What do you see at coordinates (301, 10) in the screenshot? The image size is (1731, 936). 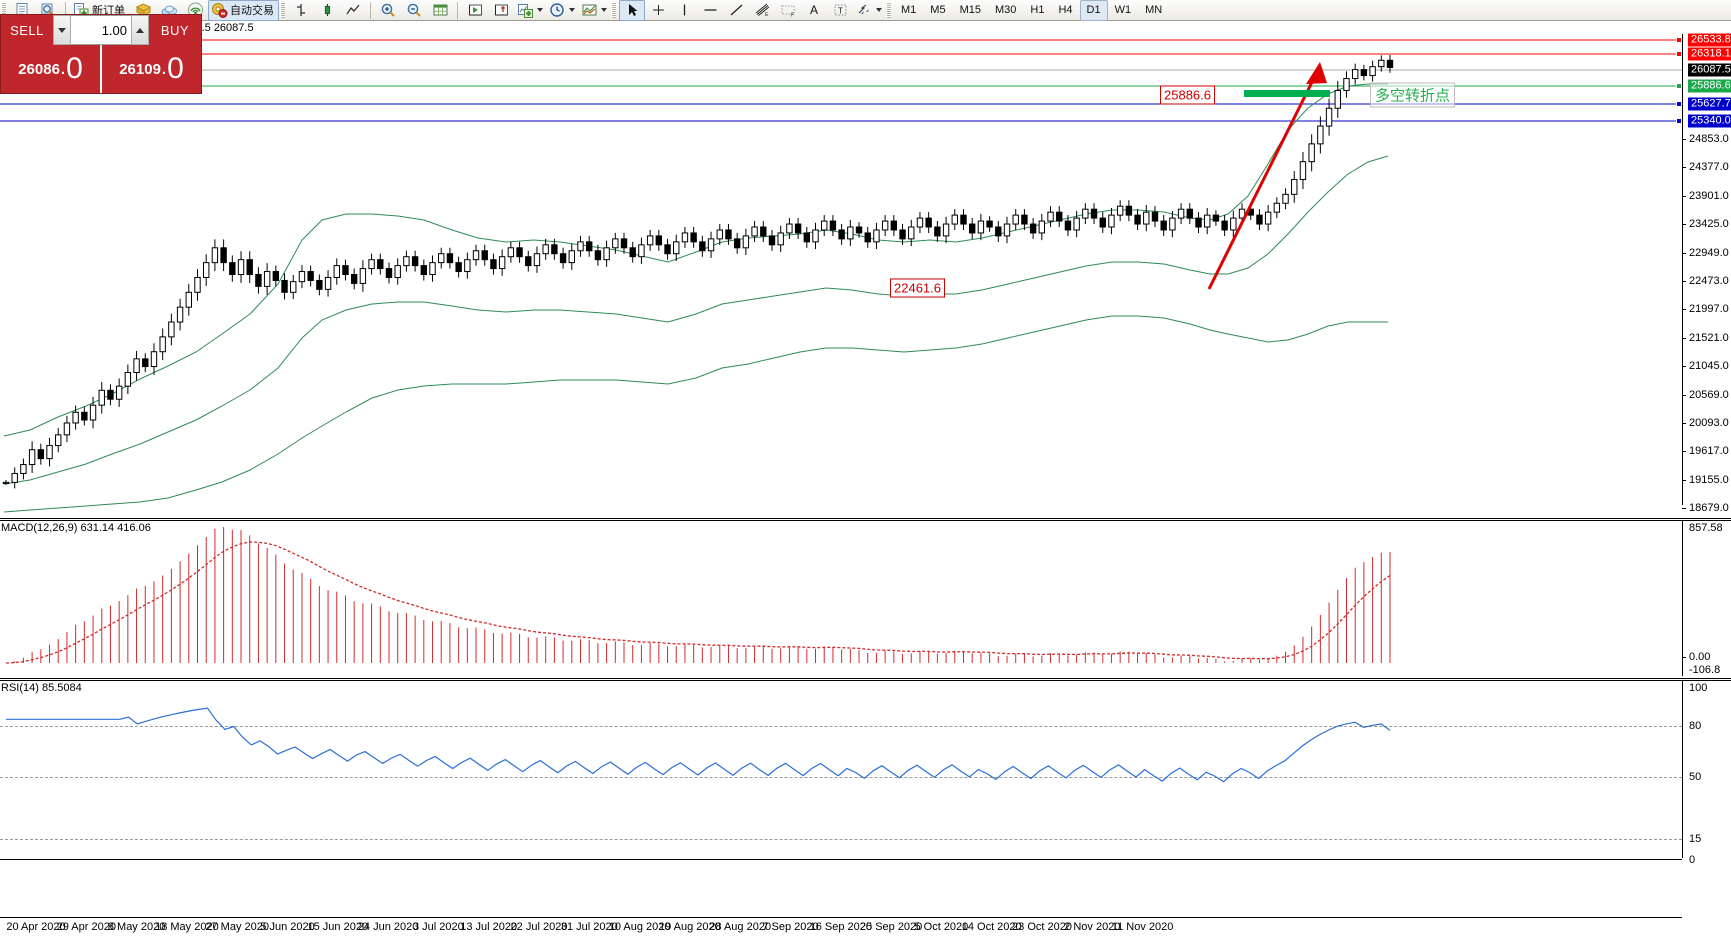 I see `bar-chart-icon` at bounding box center [301, 10].